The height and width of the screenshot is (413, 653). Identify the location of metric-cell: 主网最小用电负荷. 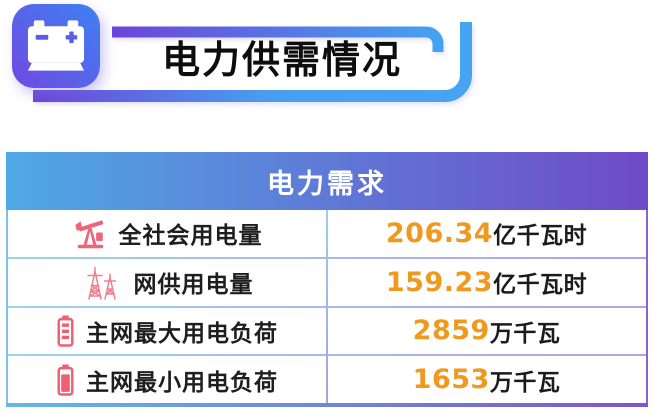
(167, 379).